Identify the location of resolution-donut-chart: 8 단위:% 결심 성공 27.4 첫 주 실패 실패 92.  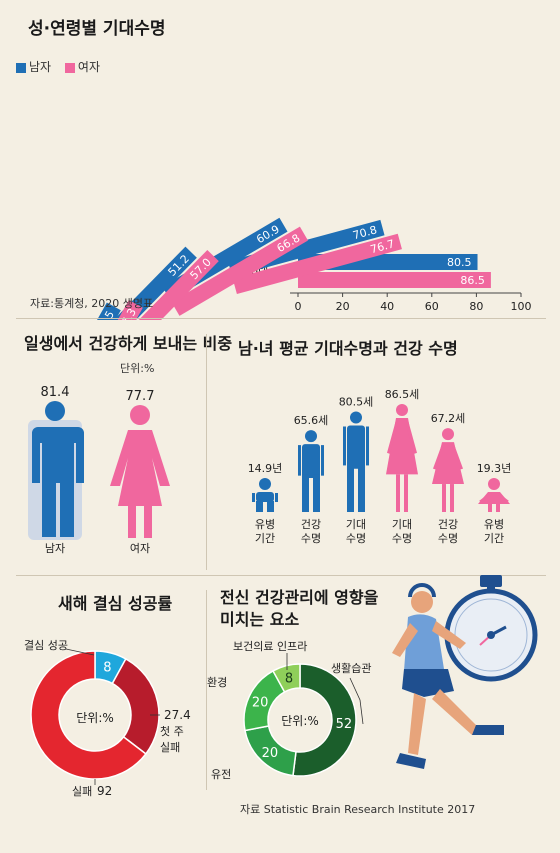
(107, 718).